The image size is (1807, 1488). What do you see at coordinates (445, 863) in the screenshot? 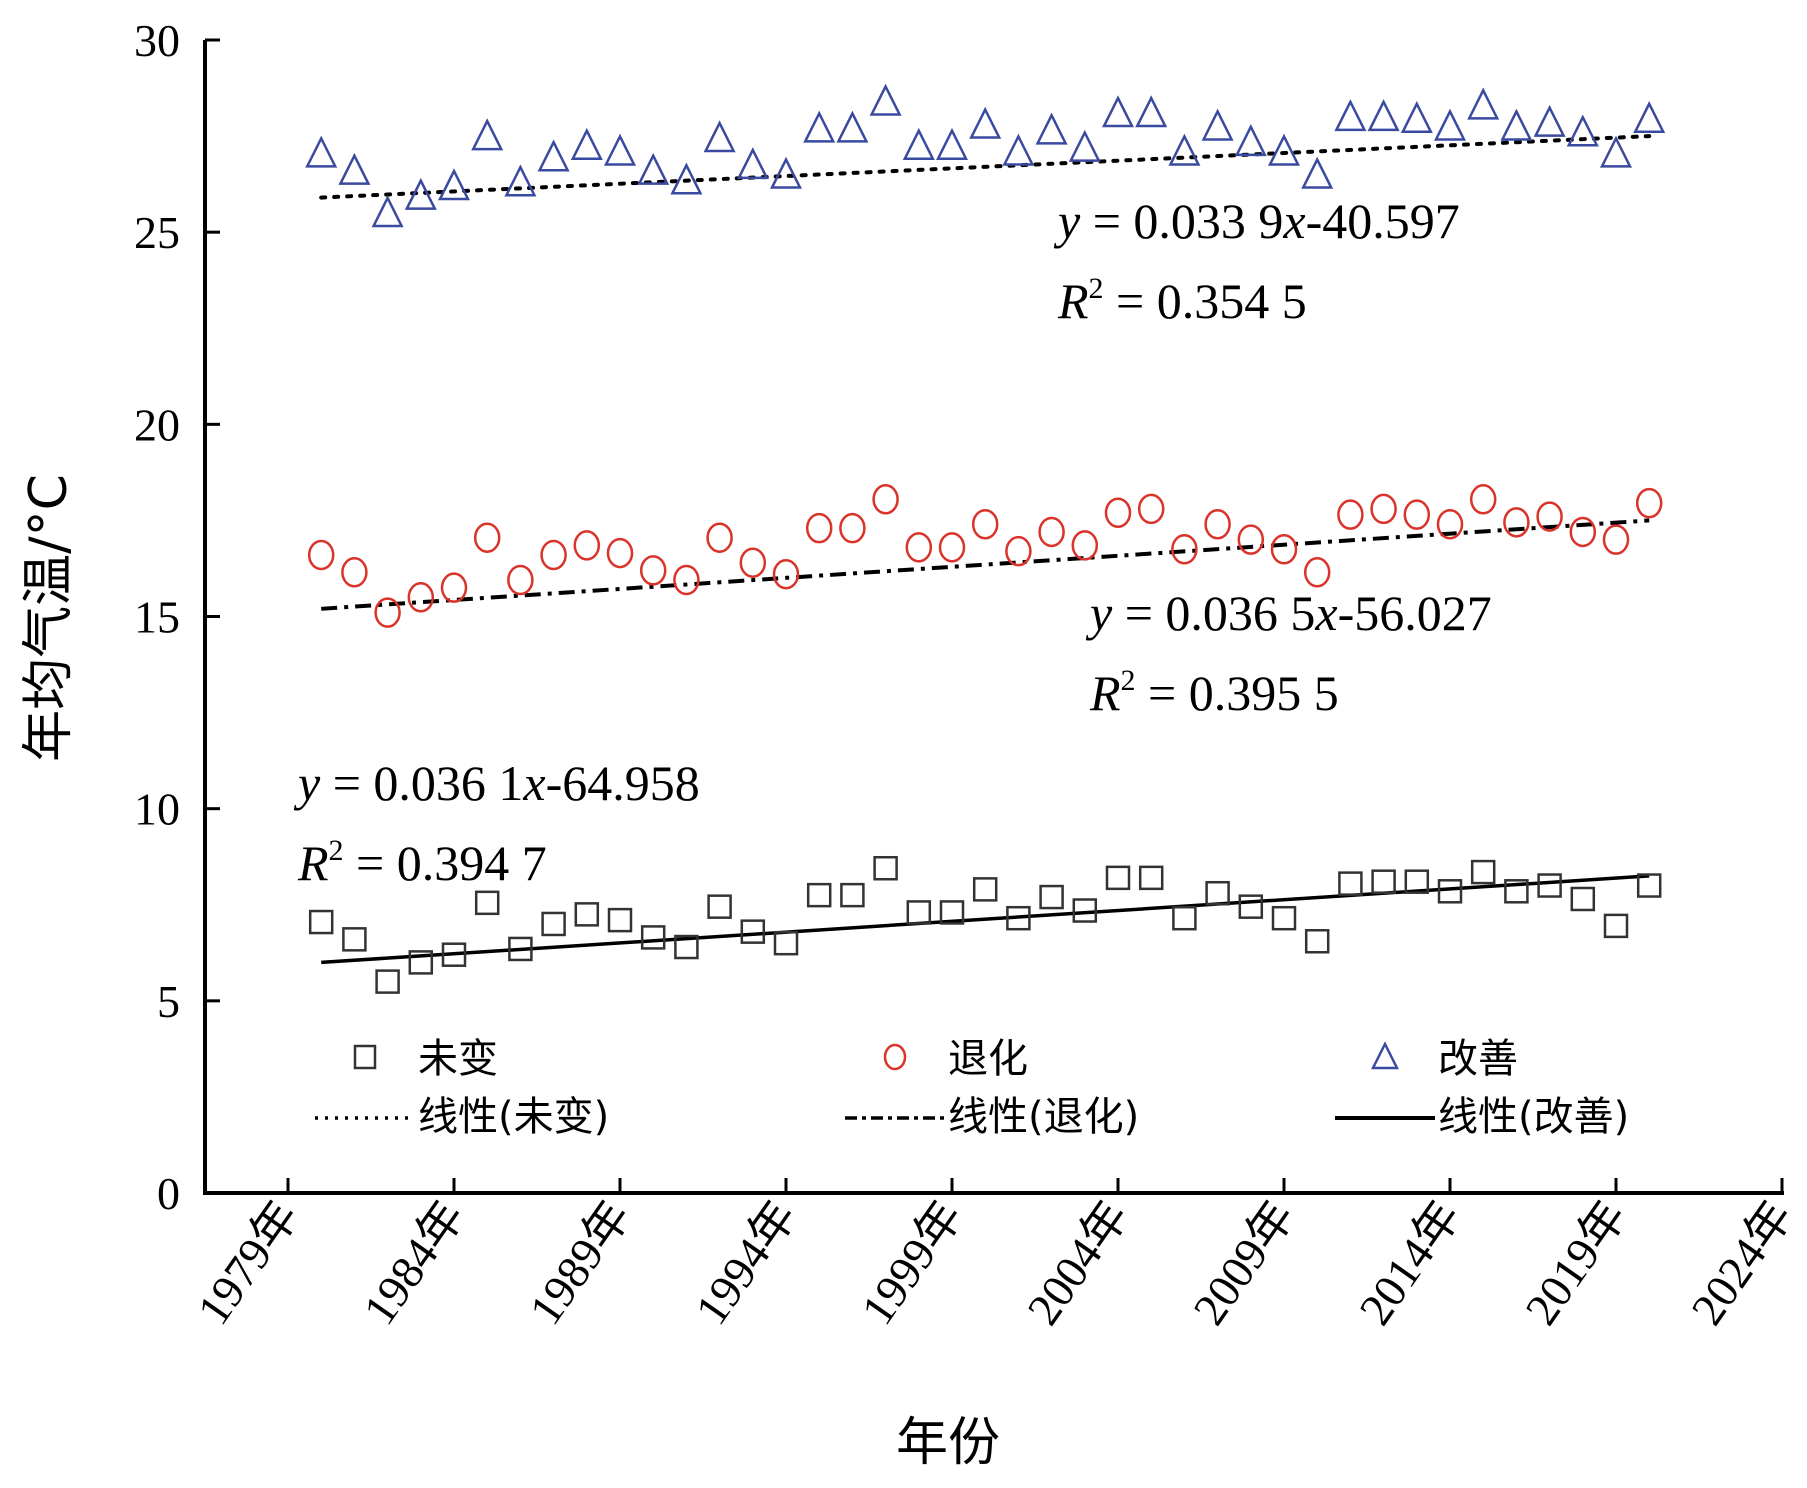
I see `r-squared-value: = 0.394 7` at bounding box center [445, 863].